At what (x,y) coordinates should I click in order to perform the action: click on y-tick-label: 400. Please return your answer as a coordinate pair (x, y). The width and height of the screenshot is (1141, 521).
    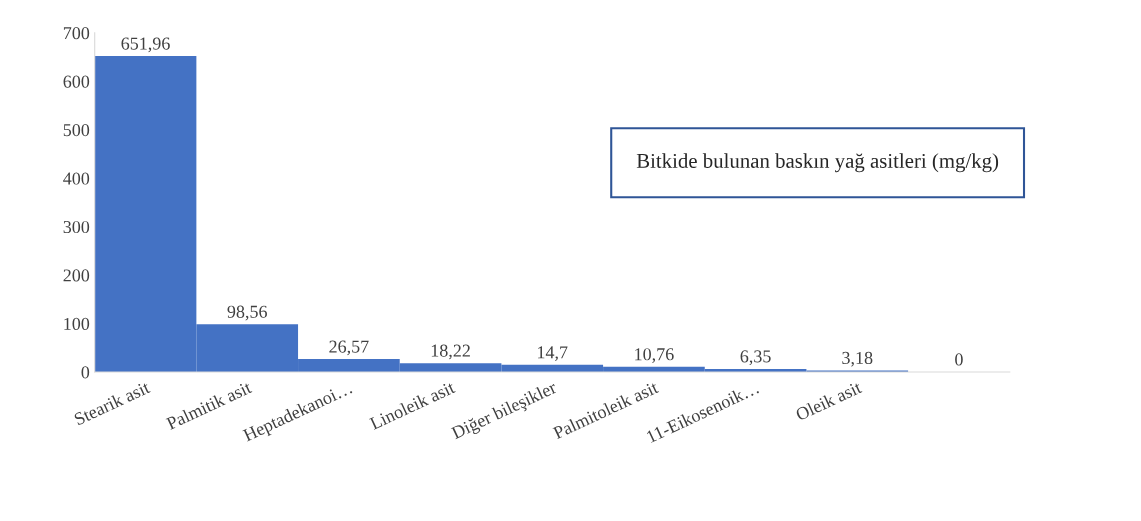
    Looking at the image, I should click on (76, 178).